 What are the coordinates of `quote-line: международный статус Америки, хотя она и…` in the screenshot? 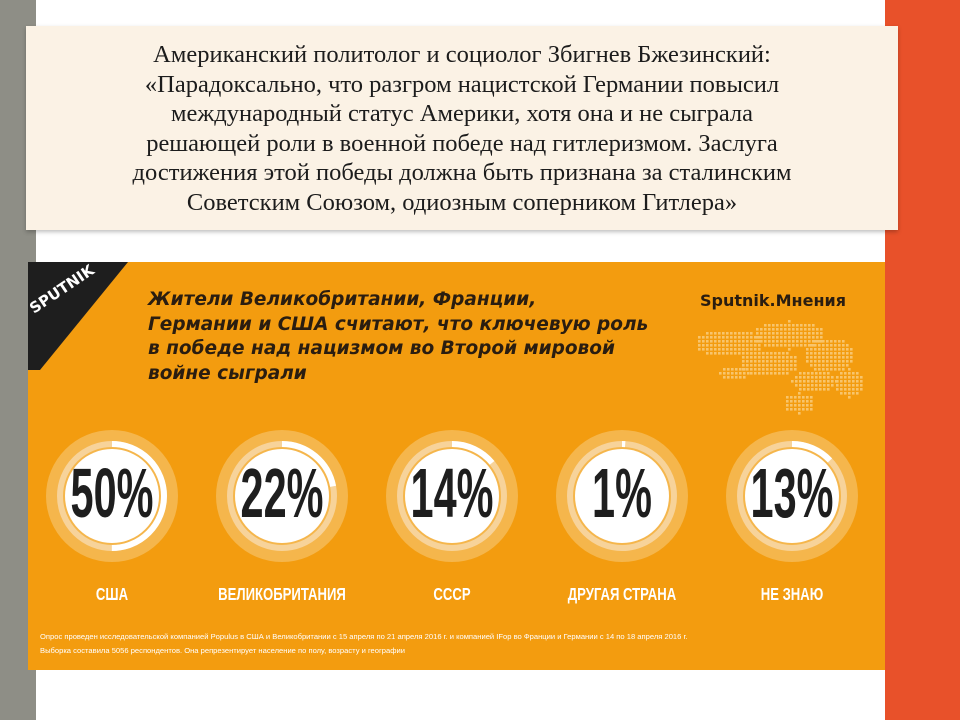 It's located at (462, 113).